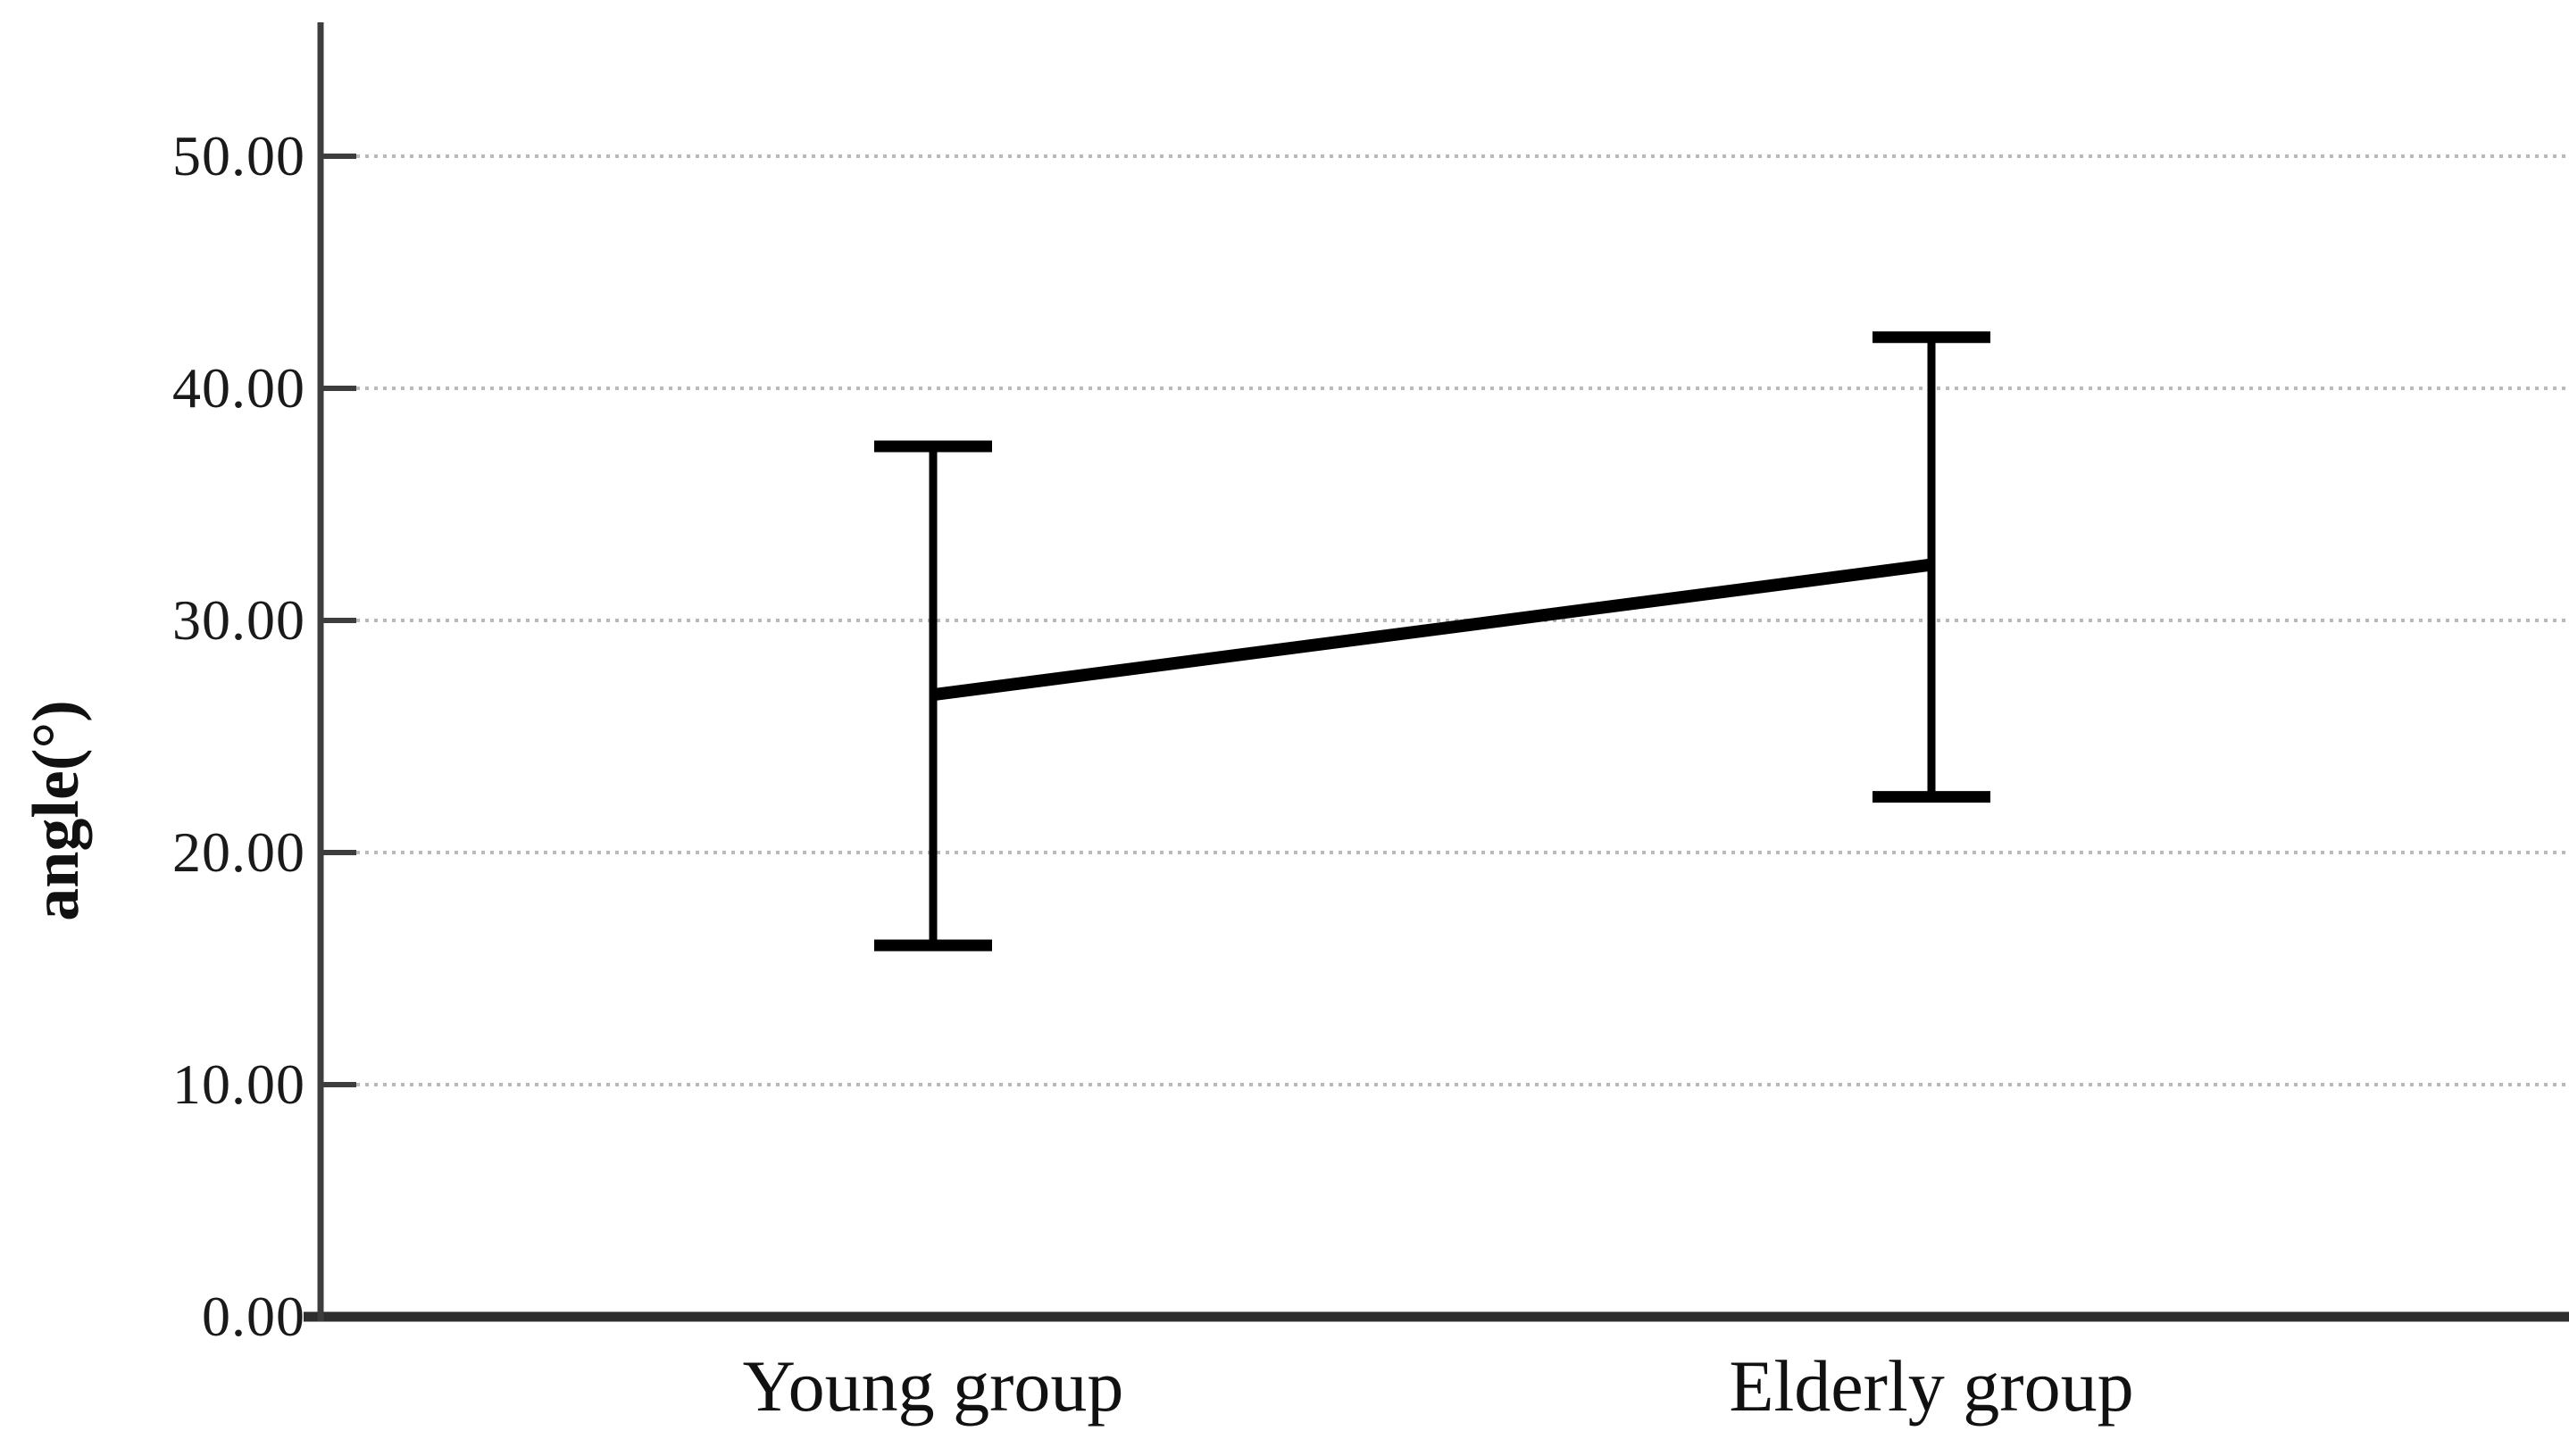  Describe the element at coordinates (1931, 1386) in the screenshot. I see `x-axis-label-elderly-group: Elderly group` at that location.